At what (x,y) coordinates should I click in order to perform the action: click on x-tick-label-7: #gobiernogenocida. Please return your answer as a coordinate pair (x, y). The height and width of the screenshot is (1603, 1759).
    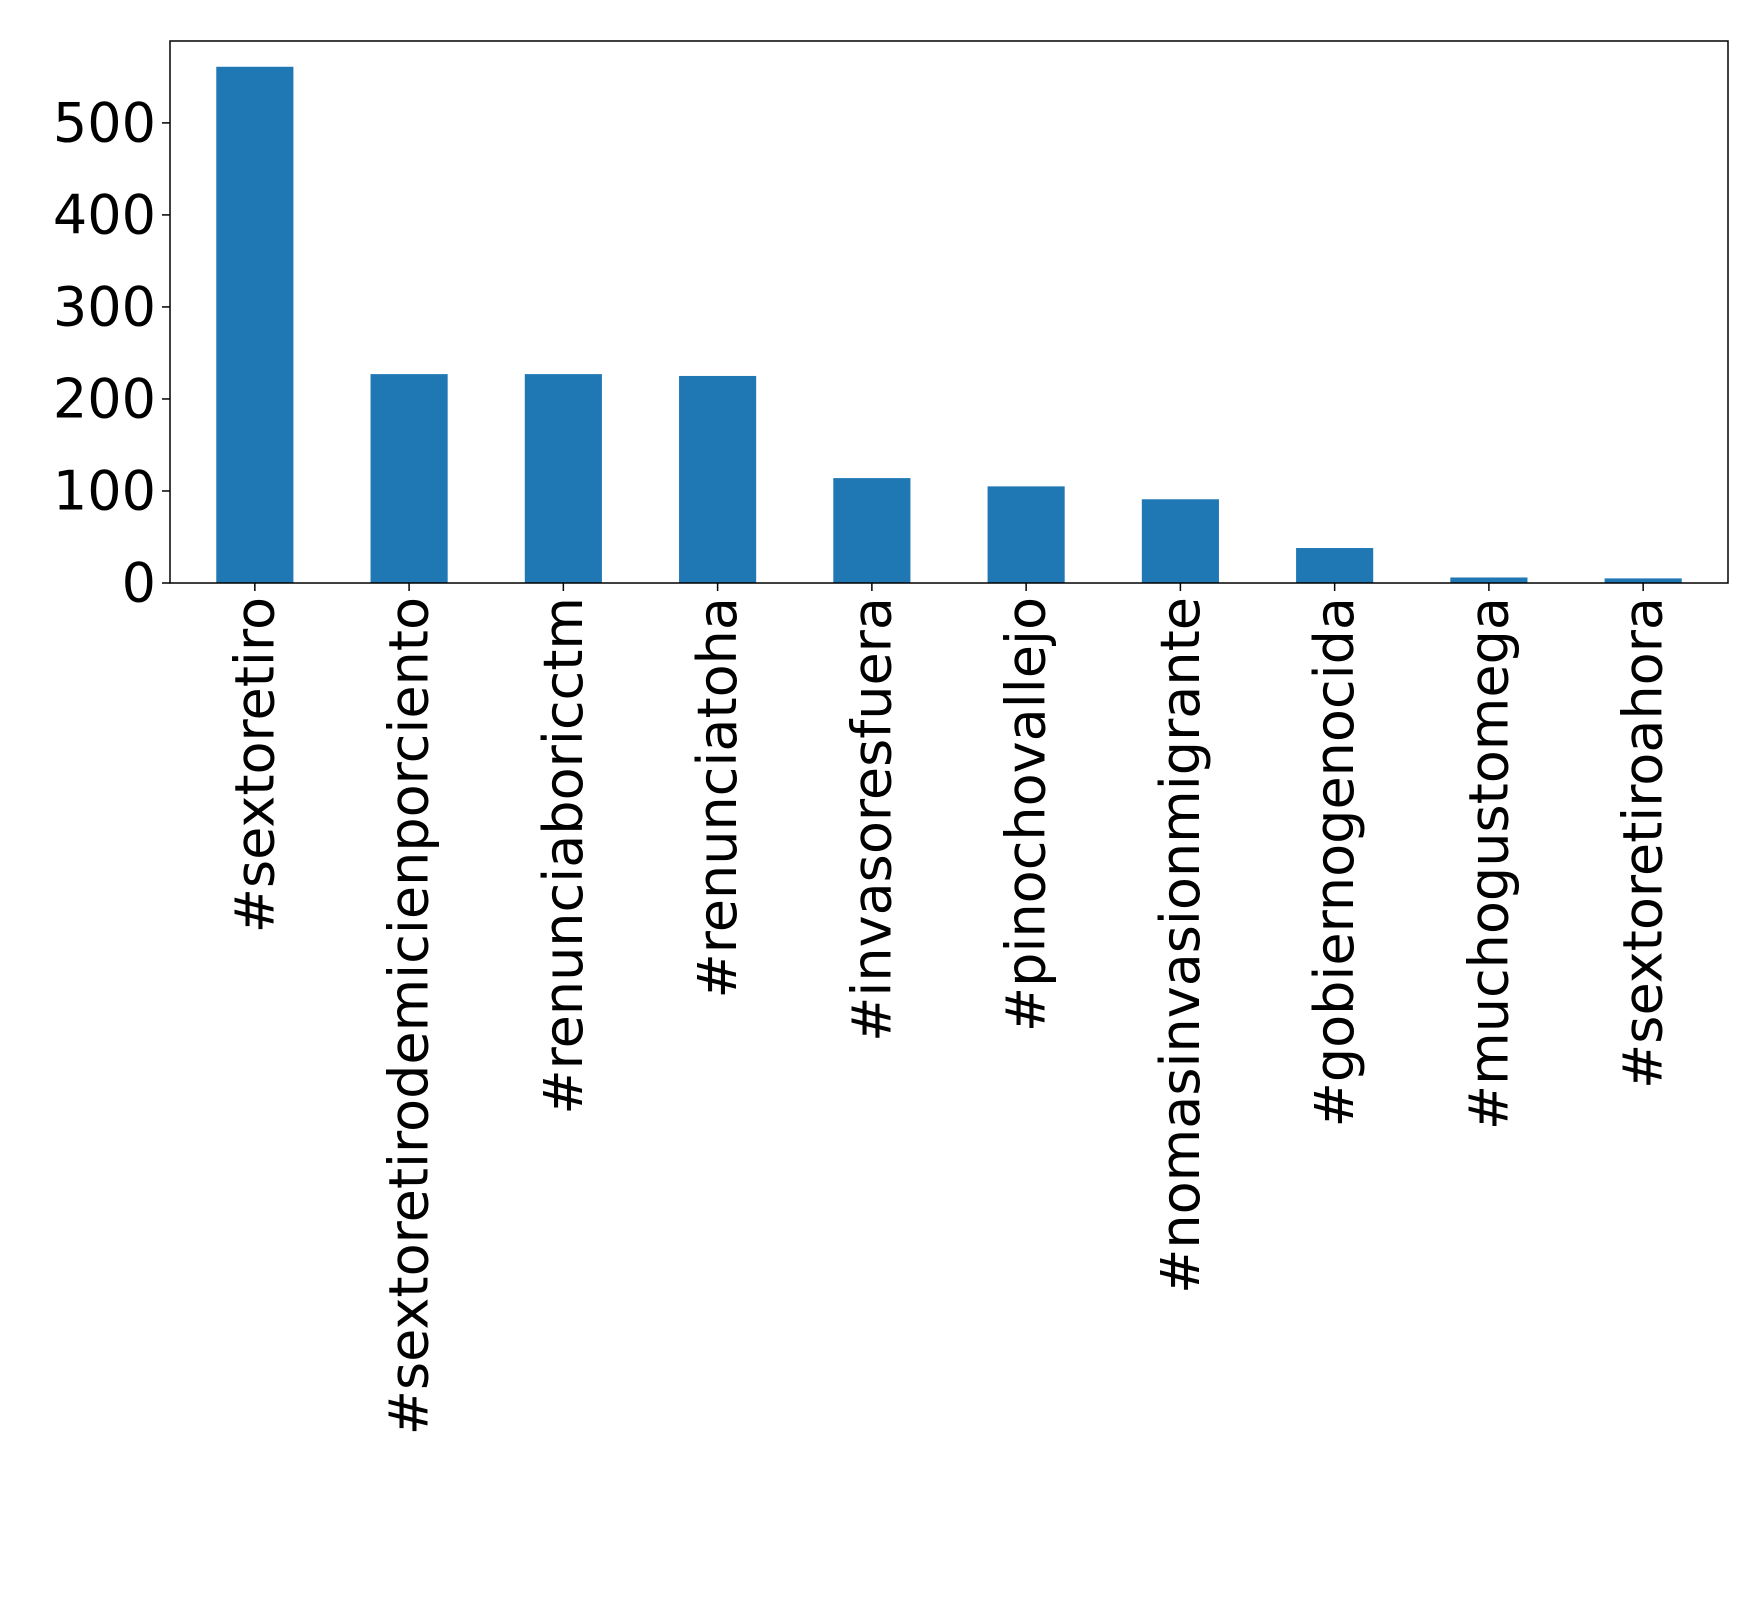
    Looking at the image, I should click on (1334, 862).